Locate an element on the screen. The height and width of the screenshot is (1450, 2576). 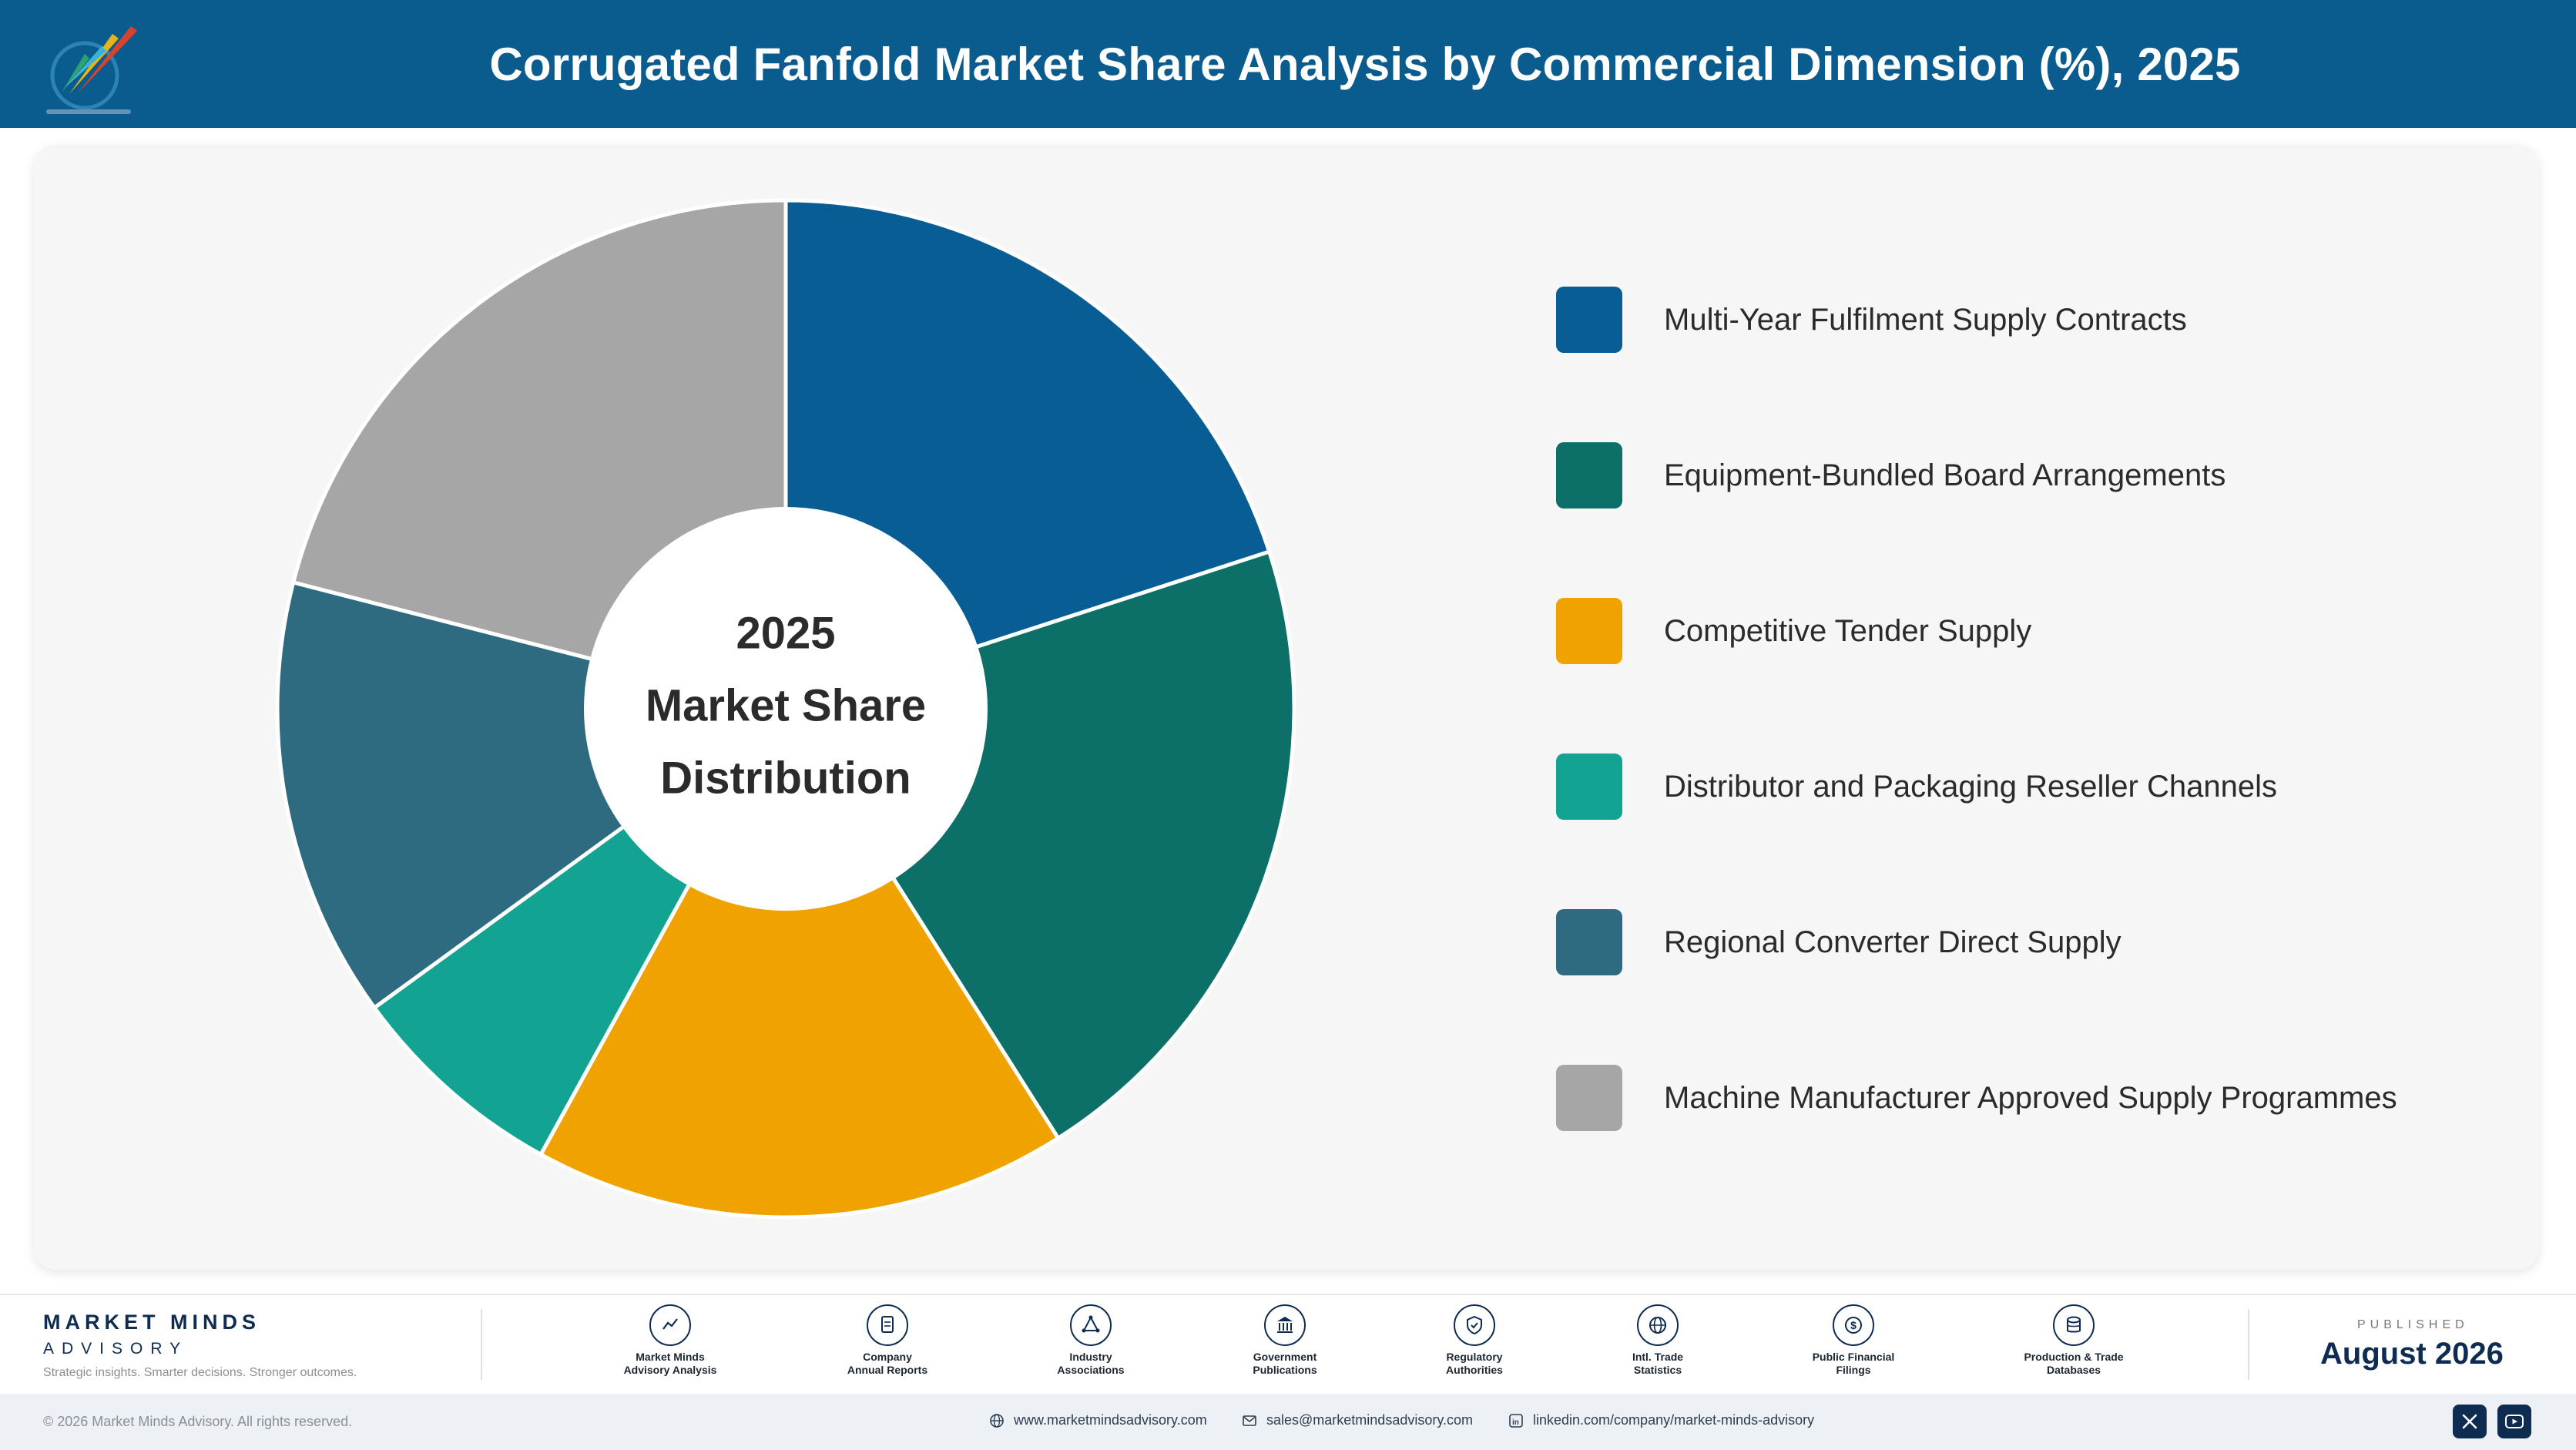
source-item: $ Public Financial Filings is located at coordinates (1853, 1340).